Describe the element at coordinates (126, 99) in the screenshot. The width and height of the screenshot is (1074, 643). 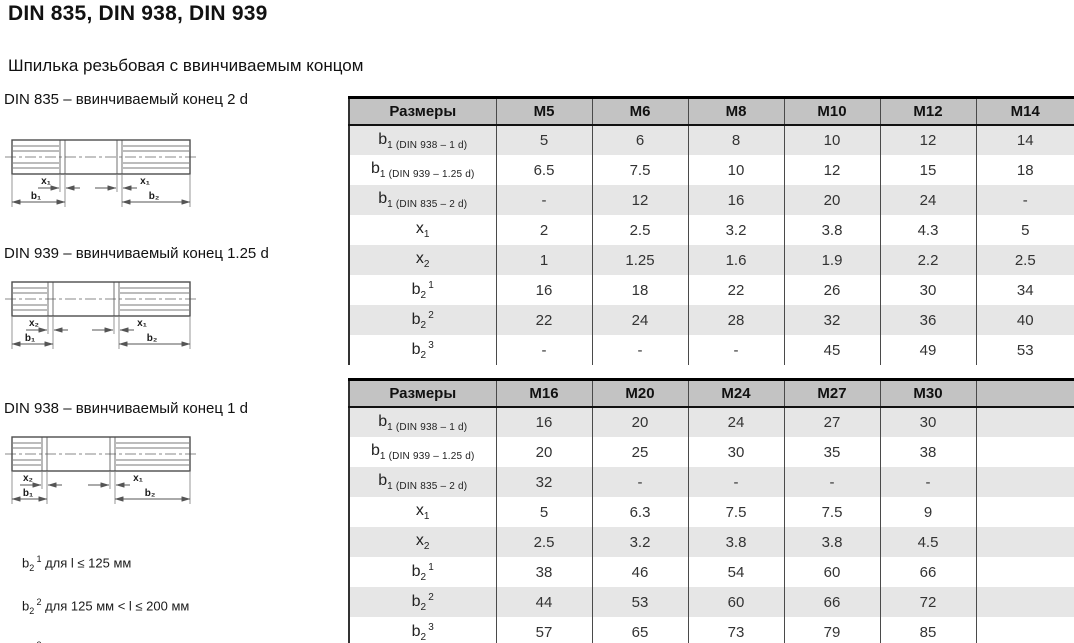
I see `figure-caption: DIN 835 – ввинчиваемый конец 2 d` at that location.